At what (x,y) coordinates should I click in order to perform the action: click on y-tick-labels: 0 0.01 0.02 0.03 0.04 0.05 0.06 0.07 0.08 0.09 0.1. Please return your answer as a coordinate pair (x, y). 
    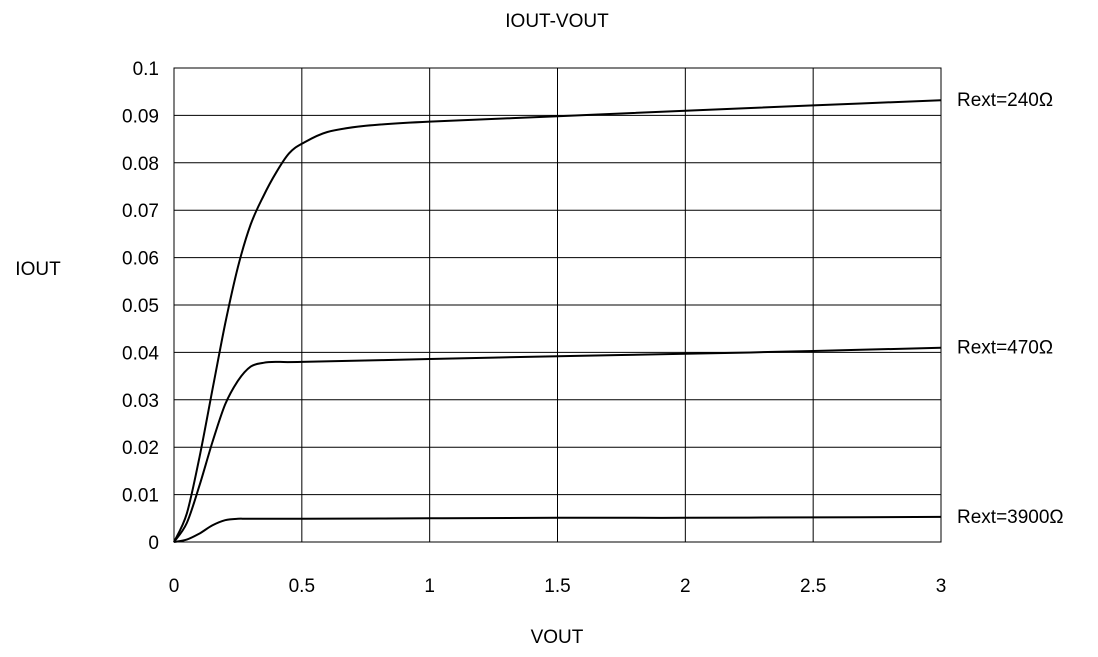
    Looking at the image, I should click on (140, 306).